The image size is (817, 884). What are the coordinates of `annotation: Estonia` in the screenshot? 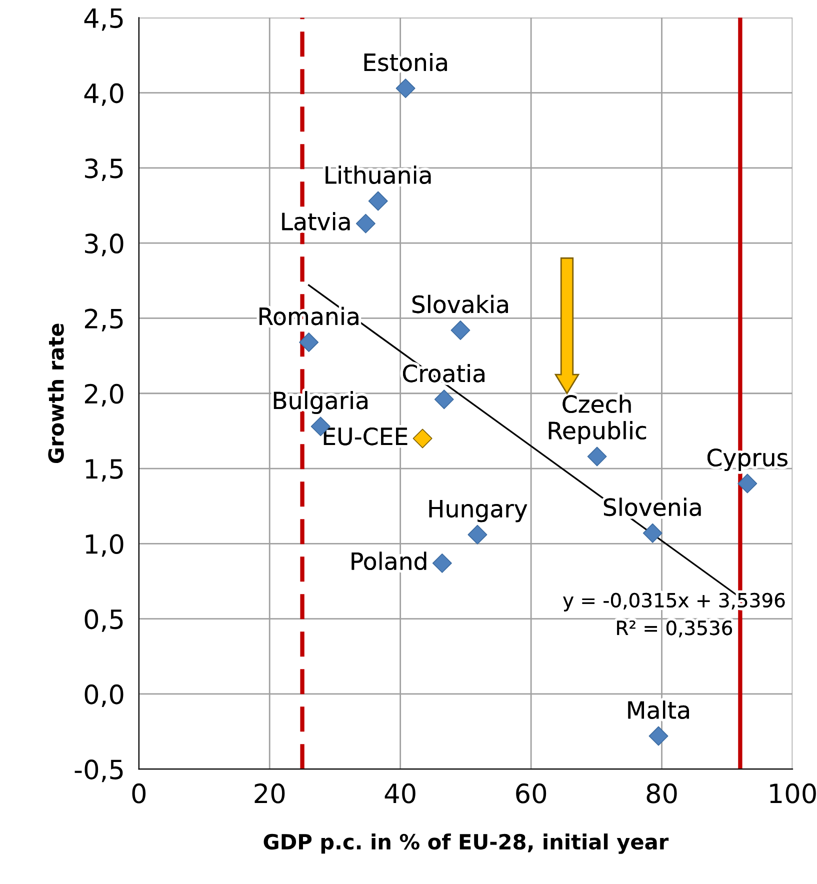 It's located at (405, 62).